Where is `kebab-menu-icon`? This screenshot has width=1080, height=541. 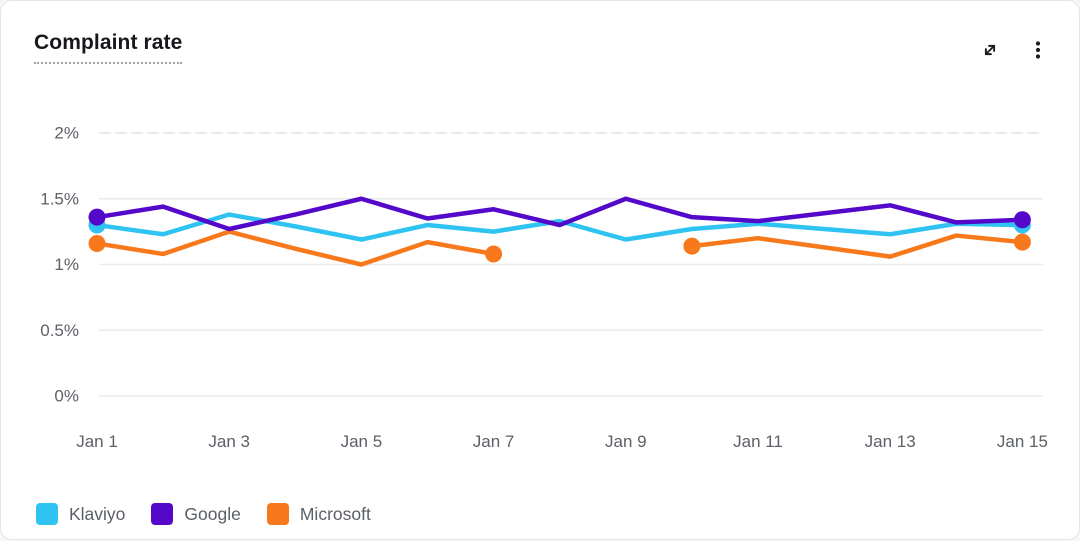 kebab-menu-icon is located at coordinates (1038, 50).